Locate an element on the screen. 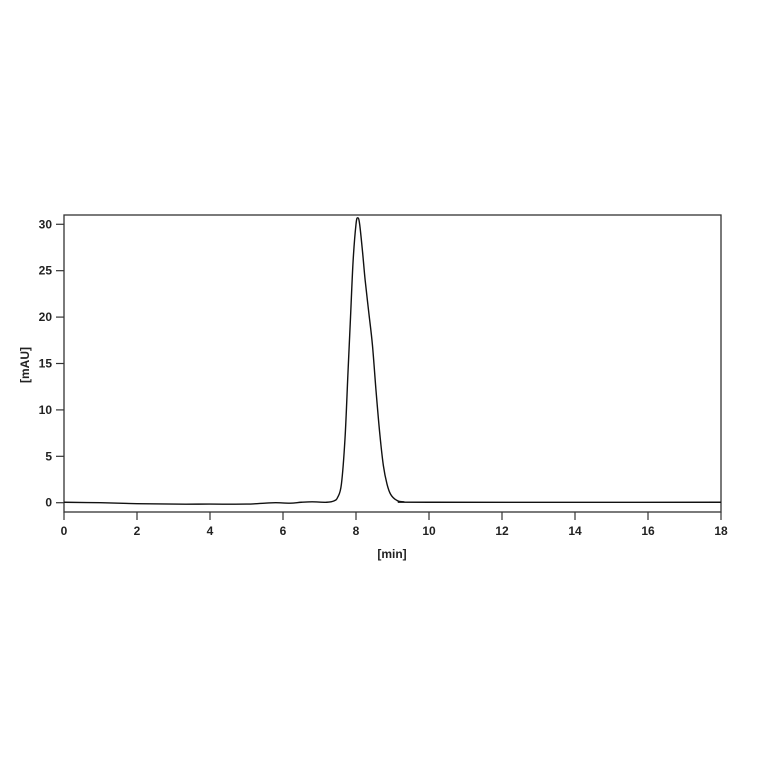 The width and height of the screenshot is (764, 764). x-tick-label: 6 is located at coordinates (283, 531).